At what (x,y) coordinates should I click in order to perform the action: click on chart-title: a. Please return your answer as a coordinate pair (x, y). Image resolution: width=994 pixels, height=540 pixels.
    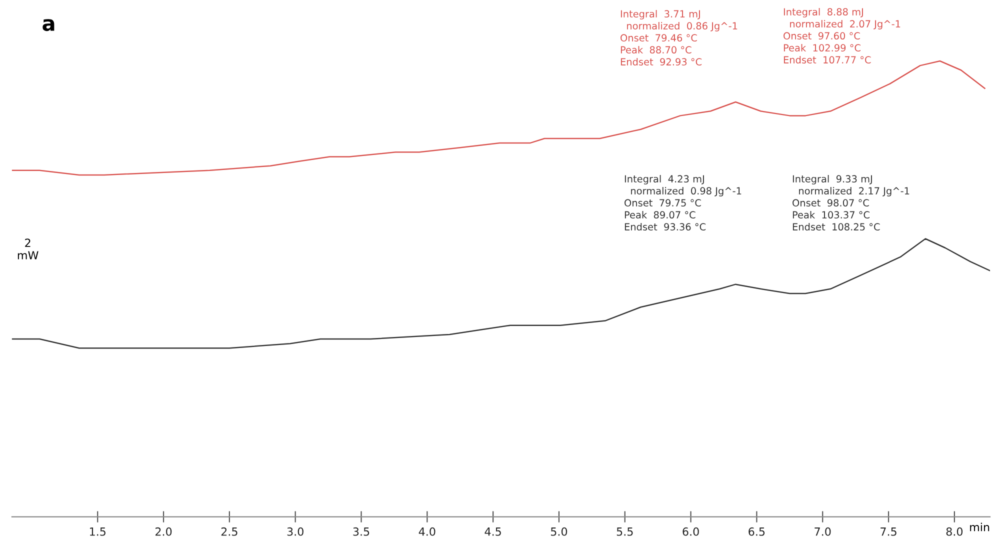
    Looking at the image, I should click on (48, 25).